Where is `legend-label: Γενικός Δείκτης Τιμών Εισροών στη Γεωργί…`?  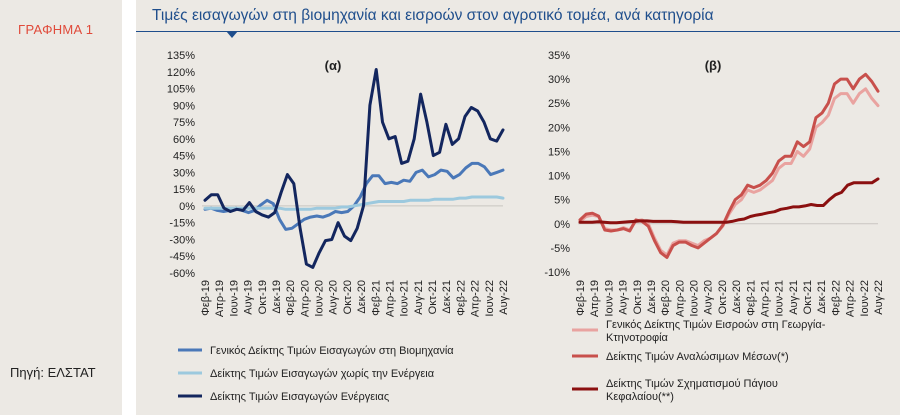 legend-label: Γενικός Δείκτης Τιμών Εισροών στη Γεωργί… is located at coordinates (716, 331).